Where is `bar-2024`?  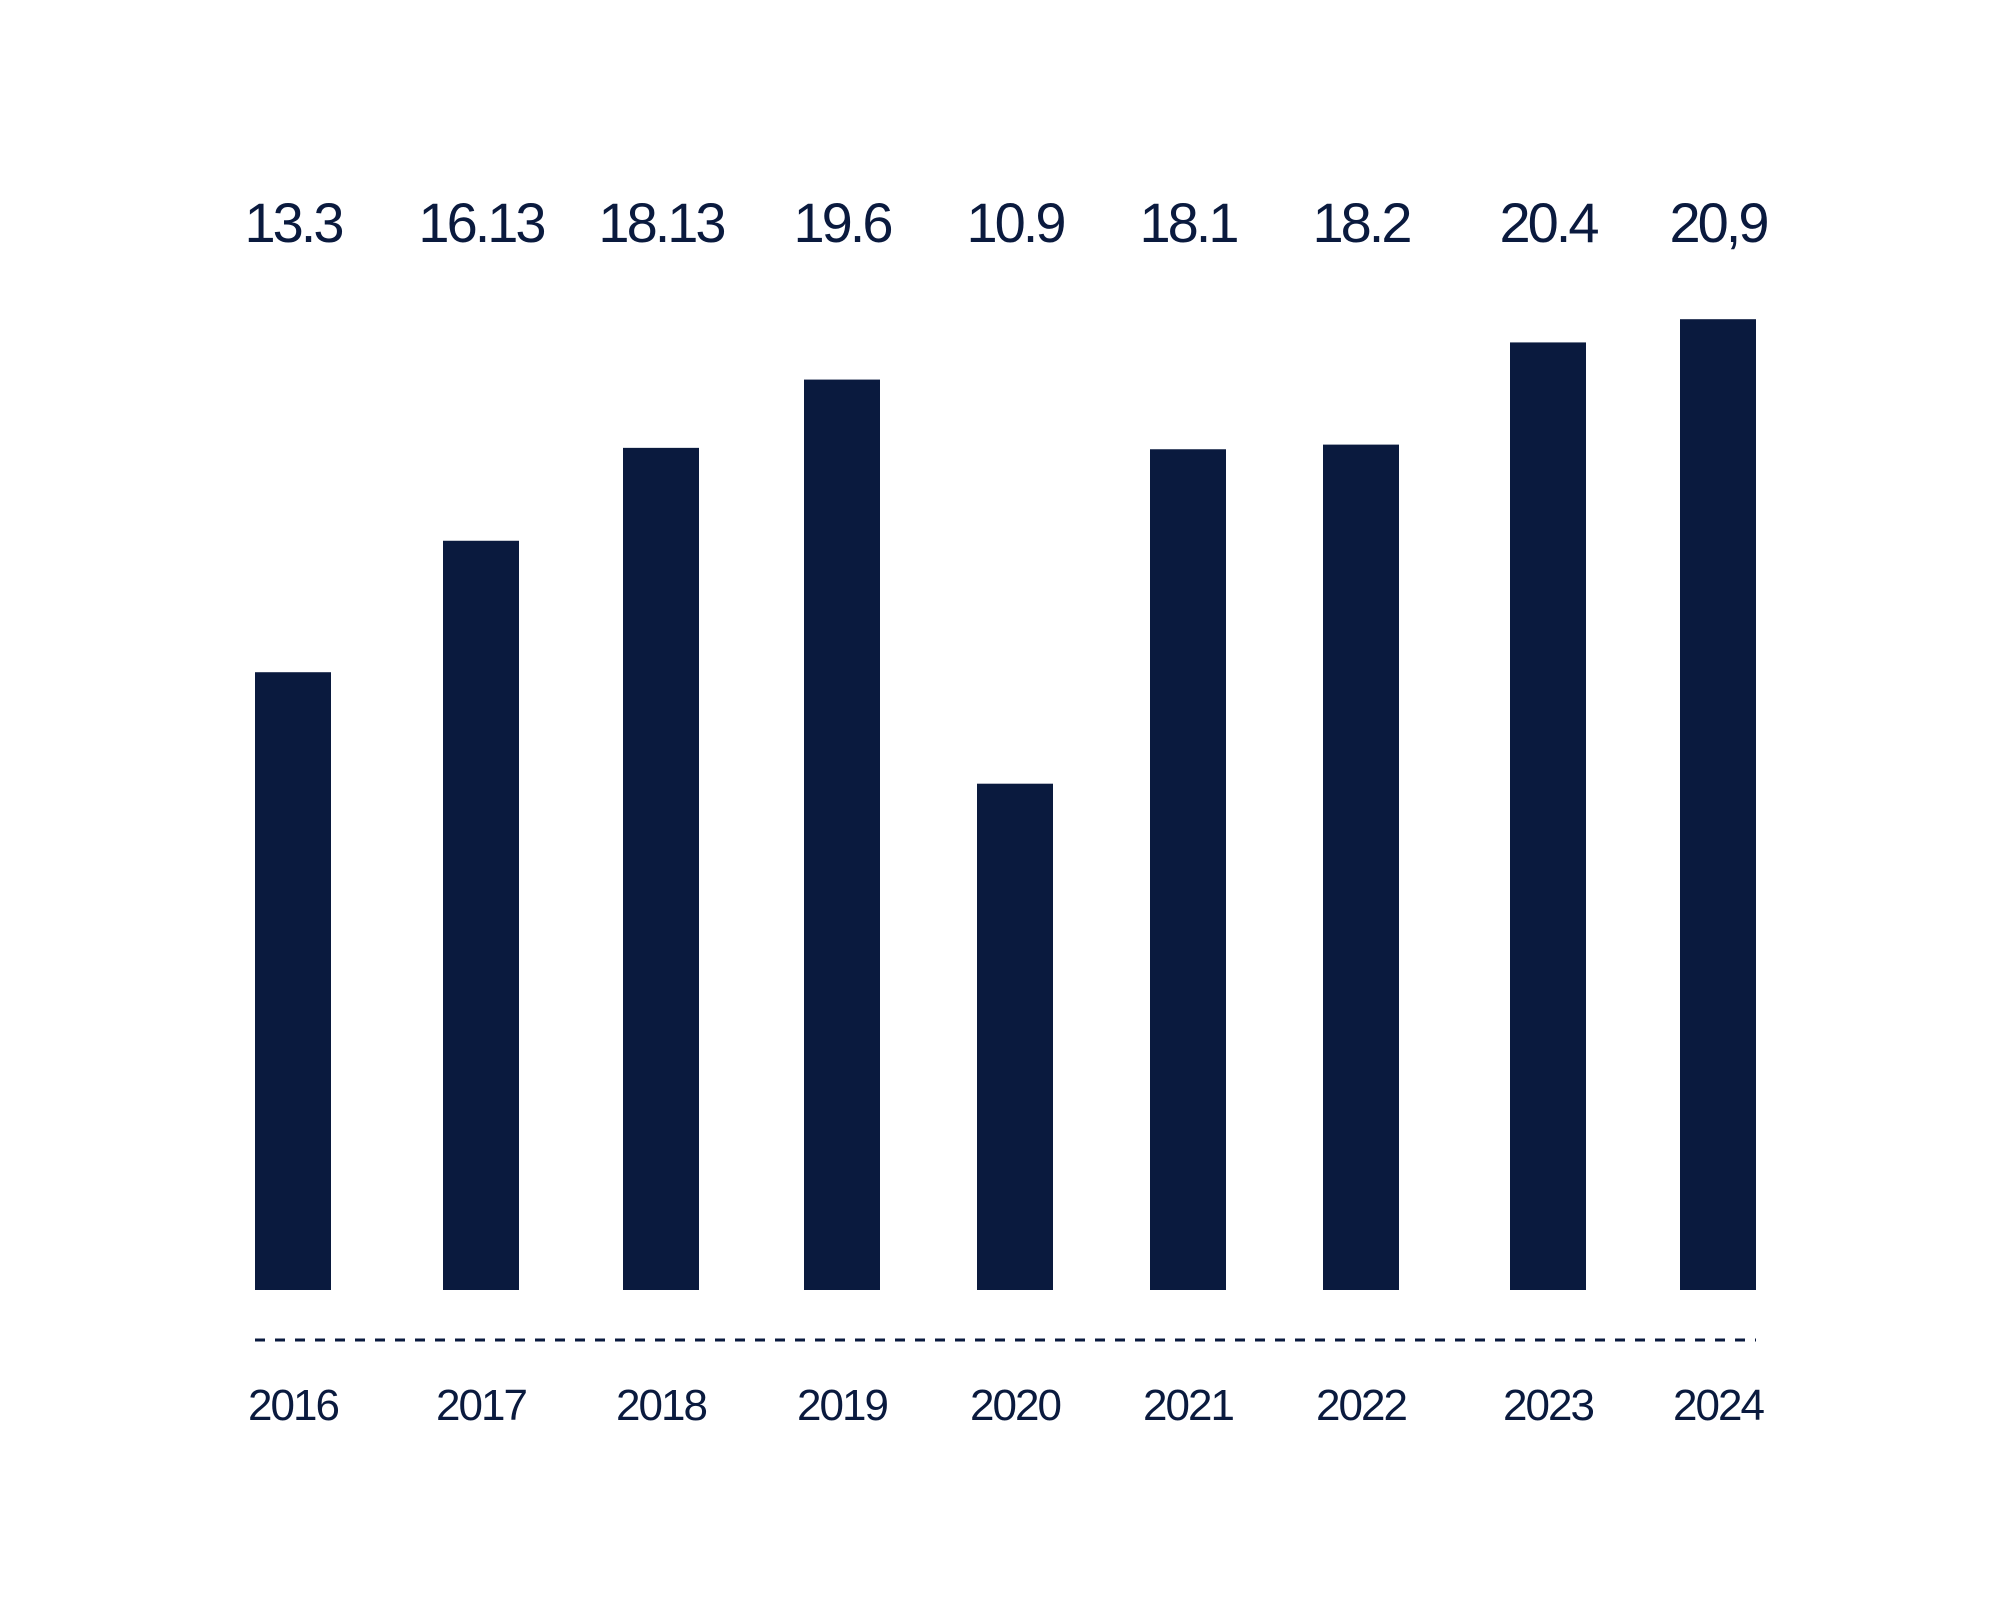
bar-2024 is located at coordinates (1718, 804).